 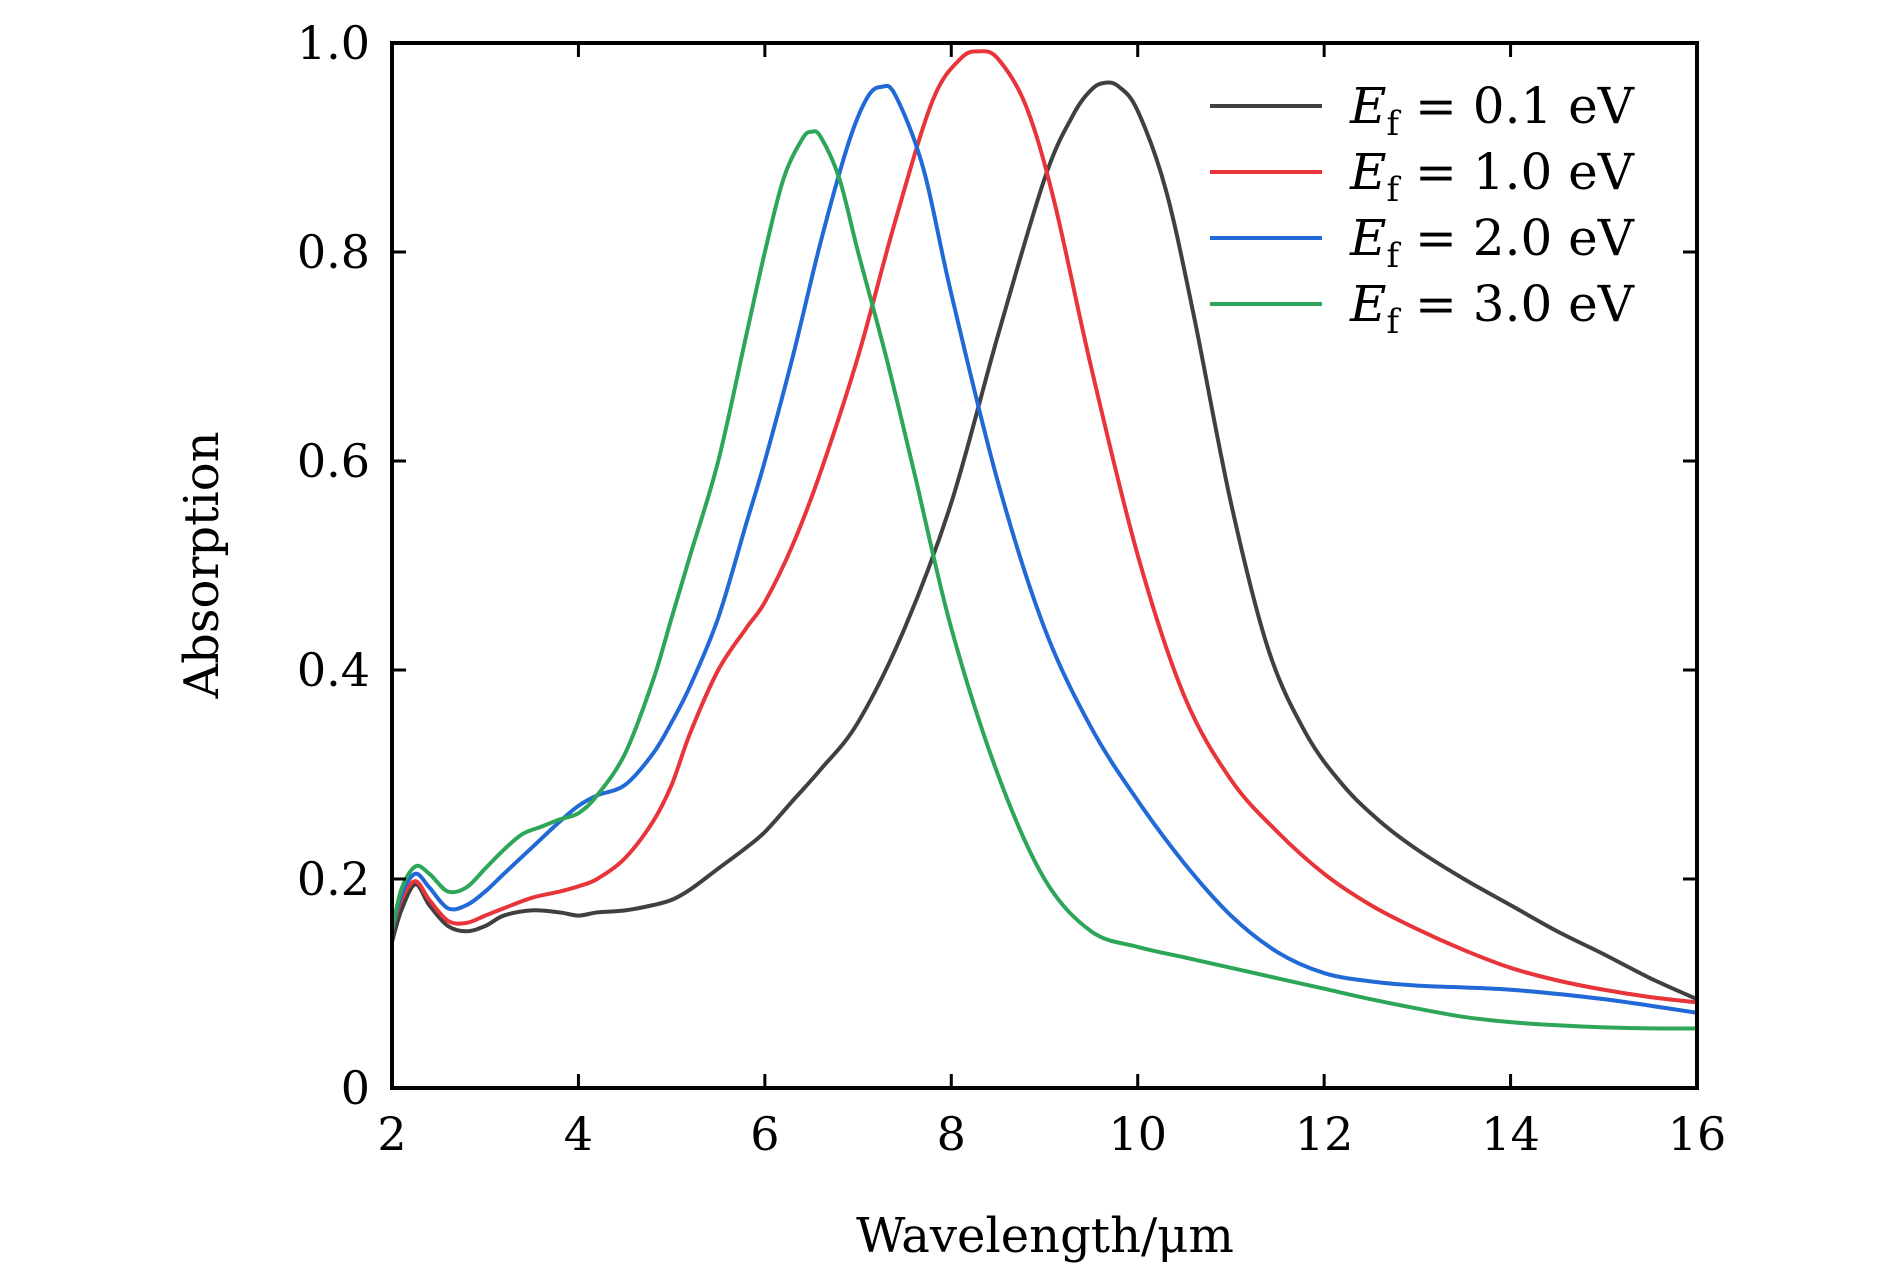 I want to click on y-tick-label: 0.6, so click(x=333, y=461).